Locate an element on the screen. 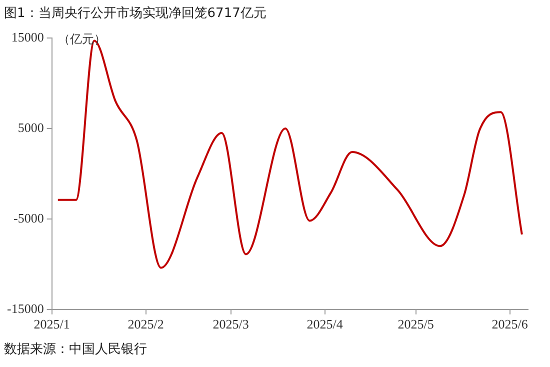 This screenshot has height=367, width=550. chart-title: 图1：当周央行公开市场实现净回笼6717亿元 is located at coordinates (135, 13).